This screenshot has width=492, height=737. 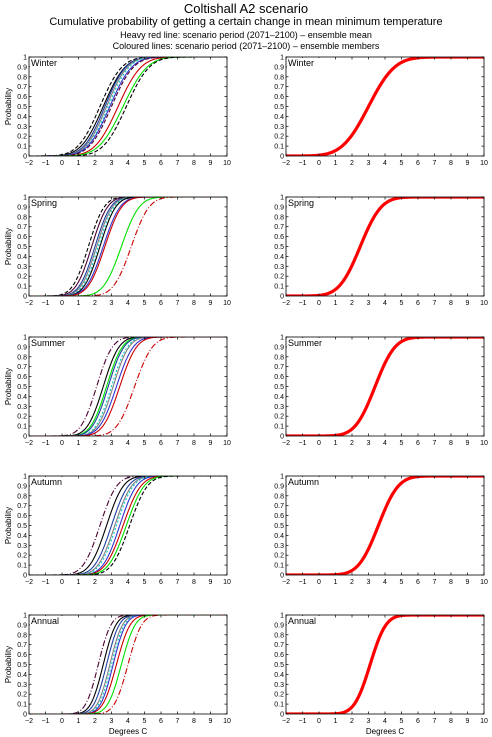 I want to click on axes-box, so click(x=385, y=525).